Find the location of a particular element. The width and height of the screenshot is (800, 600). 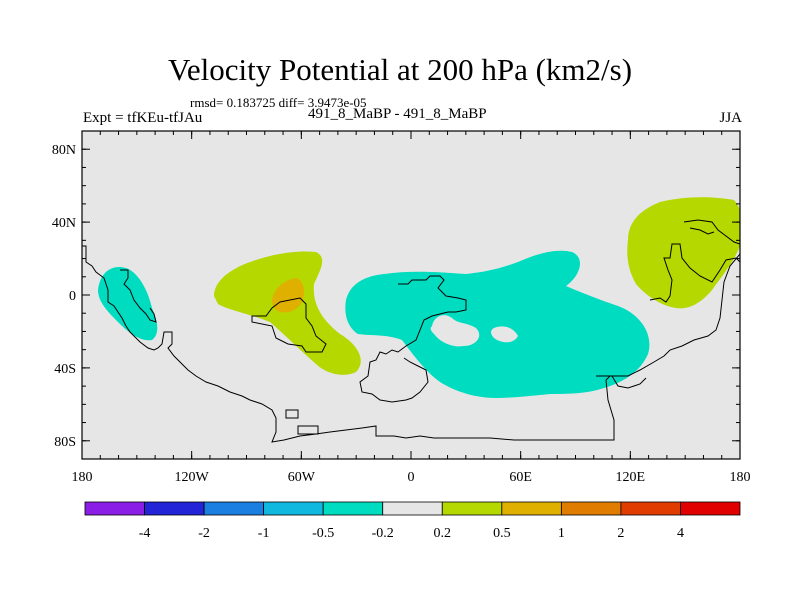

x-tick-label: 120W is located at coordinates (192, 477).